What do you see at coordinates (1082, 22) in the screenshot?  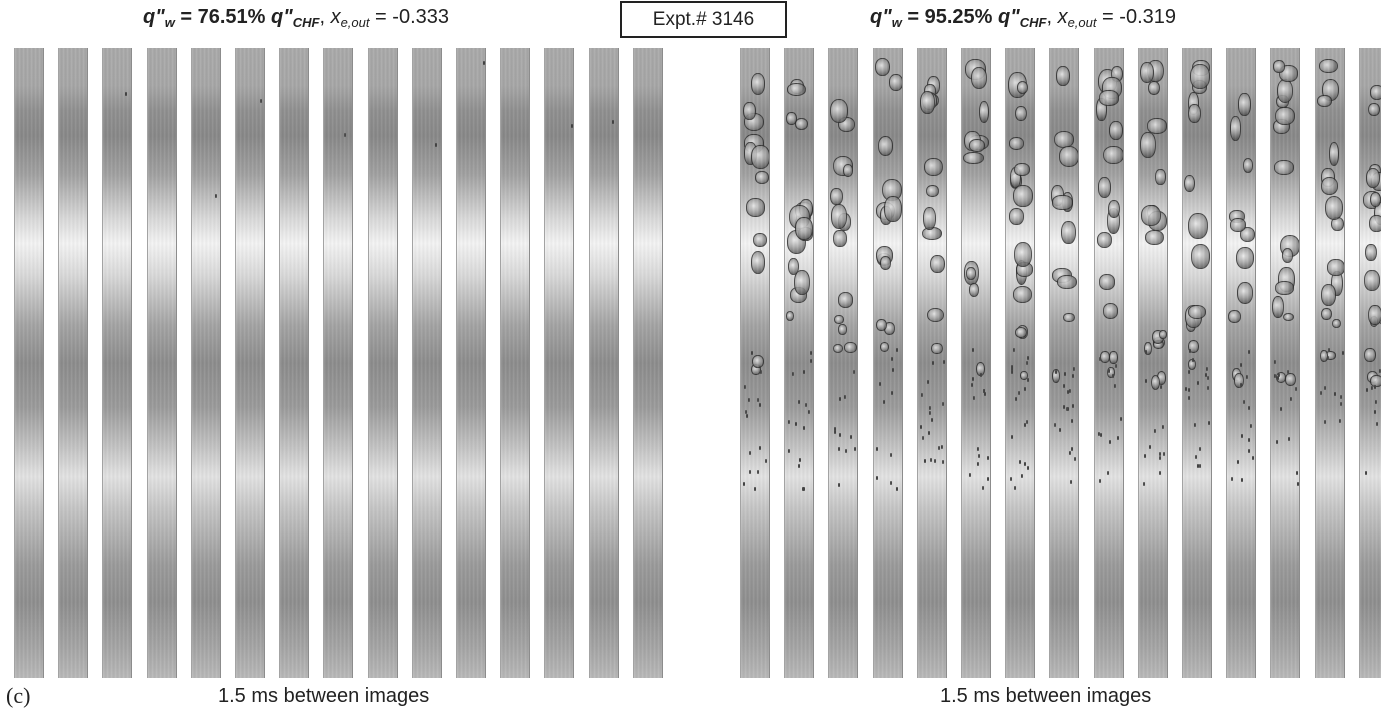 I see `quality-subscript: e,out` at bounding box center [1082, 22].